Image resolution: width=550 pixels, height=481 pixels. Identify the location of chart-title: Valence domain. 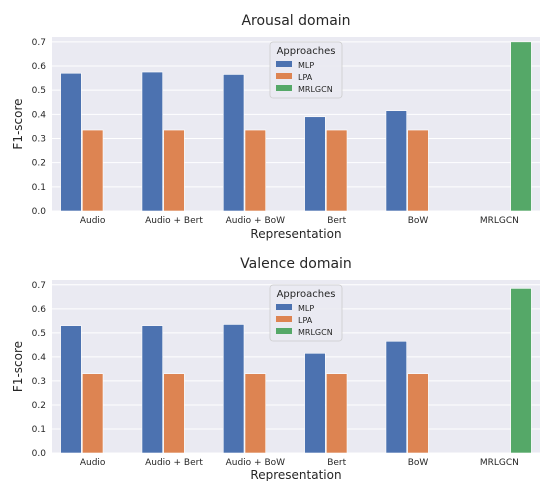
(296, 264).